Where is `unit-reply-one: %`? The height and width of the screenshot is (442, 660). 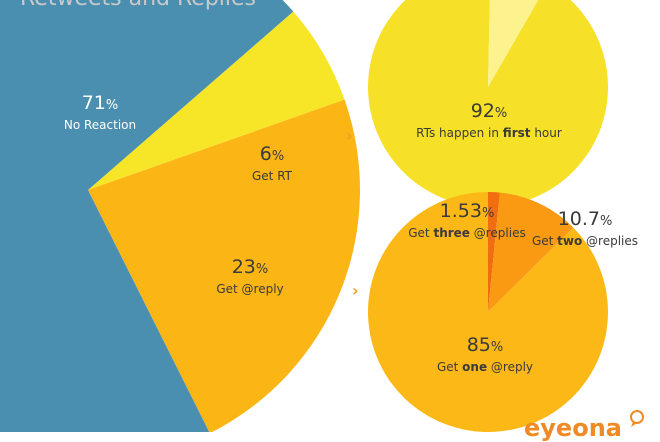
unit-reply-one: % is located at coordinates (497, 347).